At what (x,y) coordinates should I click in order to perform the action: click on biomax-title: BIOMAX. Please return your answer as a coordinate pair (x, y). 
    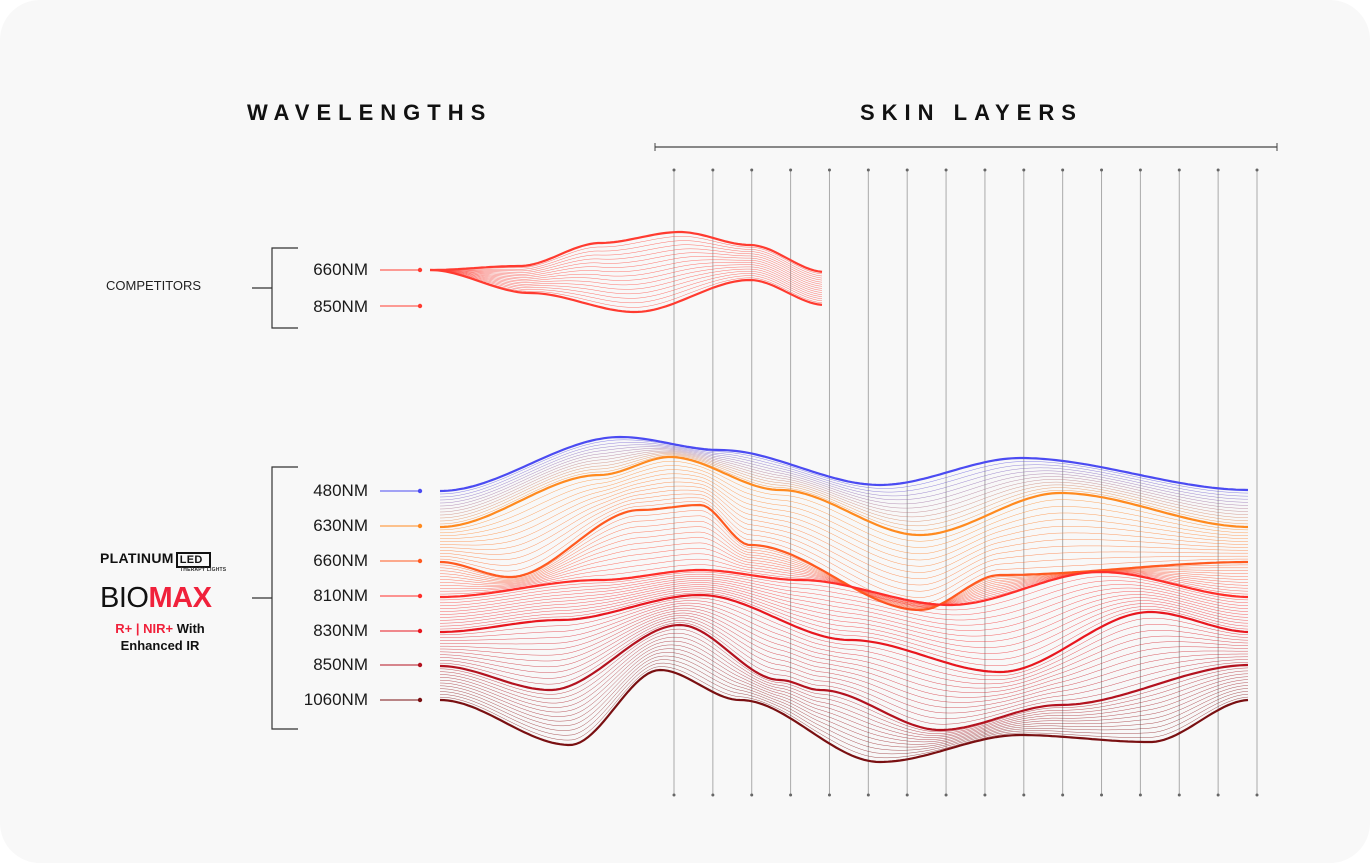
    Looking at the image, I should click on (156, 598).